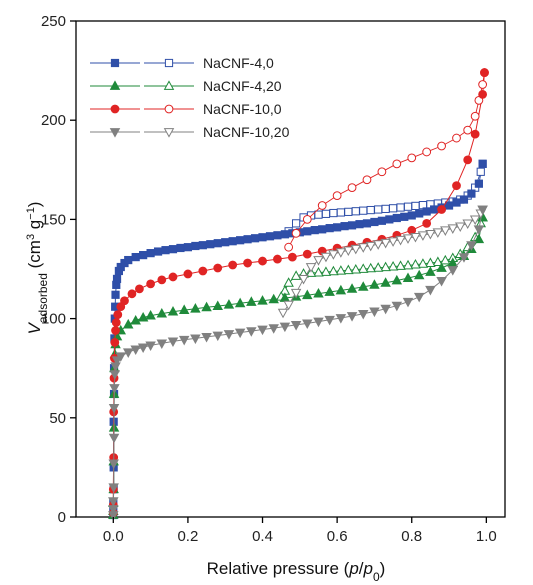 The image size is (533, 585). Describe the element at coordinates (186, 109) in the screenshot. I see `legend-item: NaCNF-10,0` at that location.